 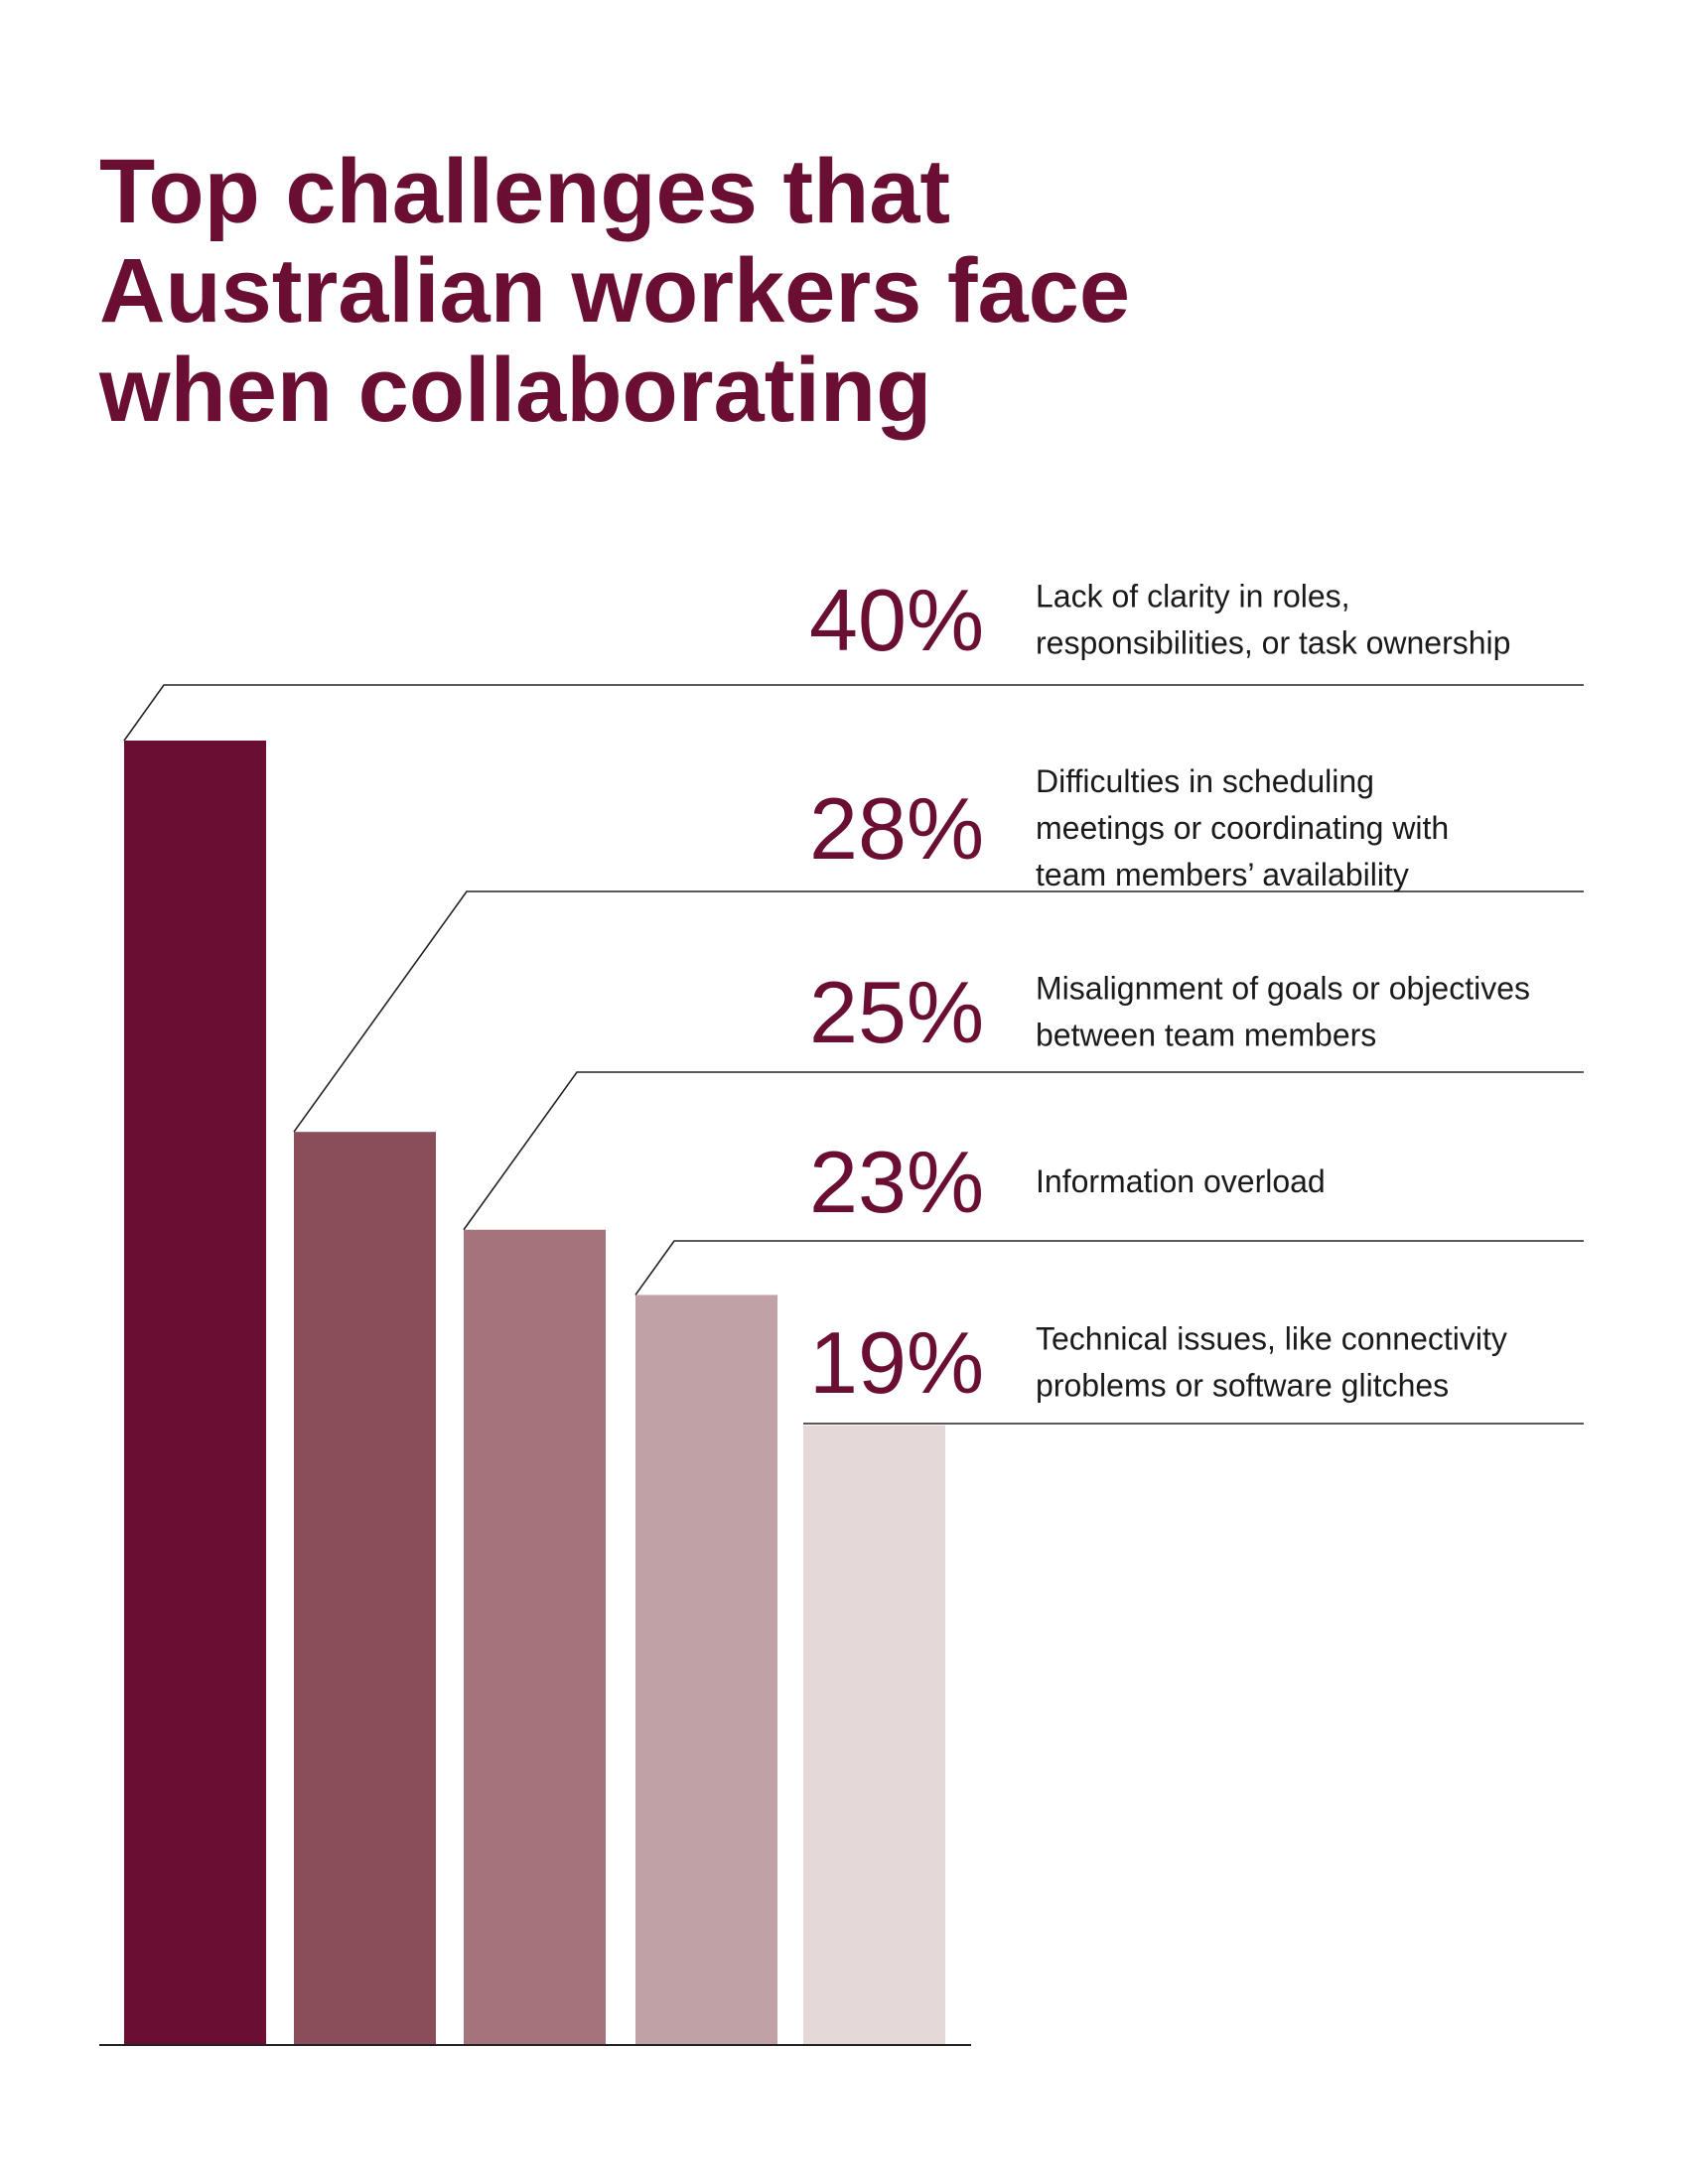 I want to click on value-label-1: 40%, so click(x=896, y=620).